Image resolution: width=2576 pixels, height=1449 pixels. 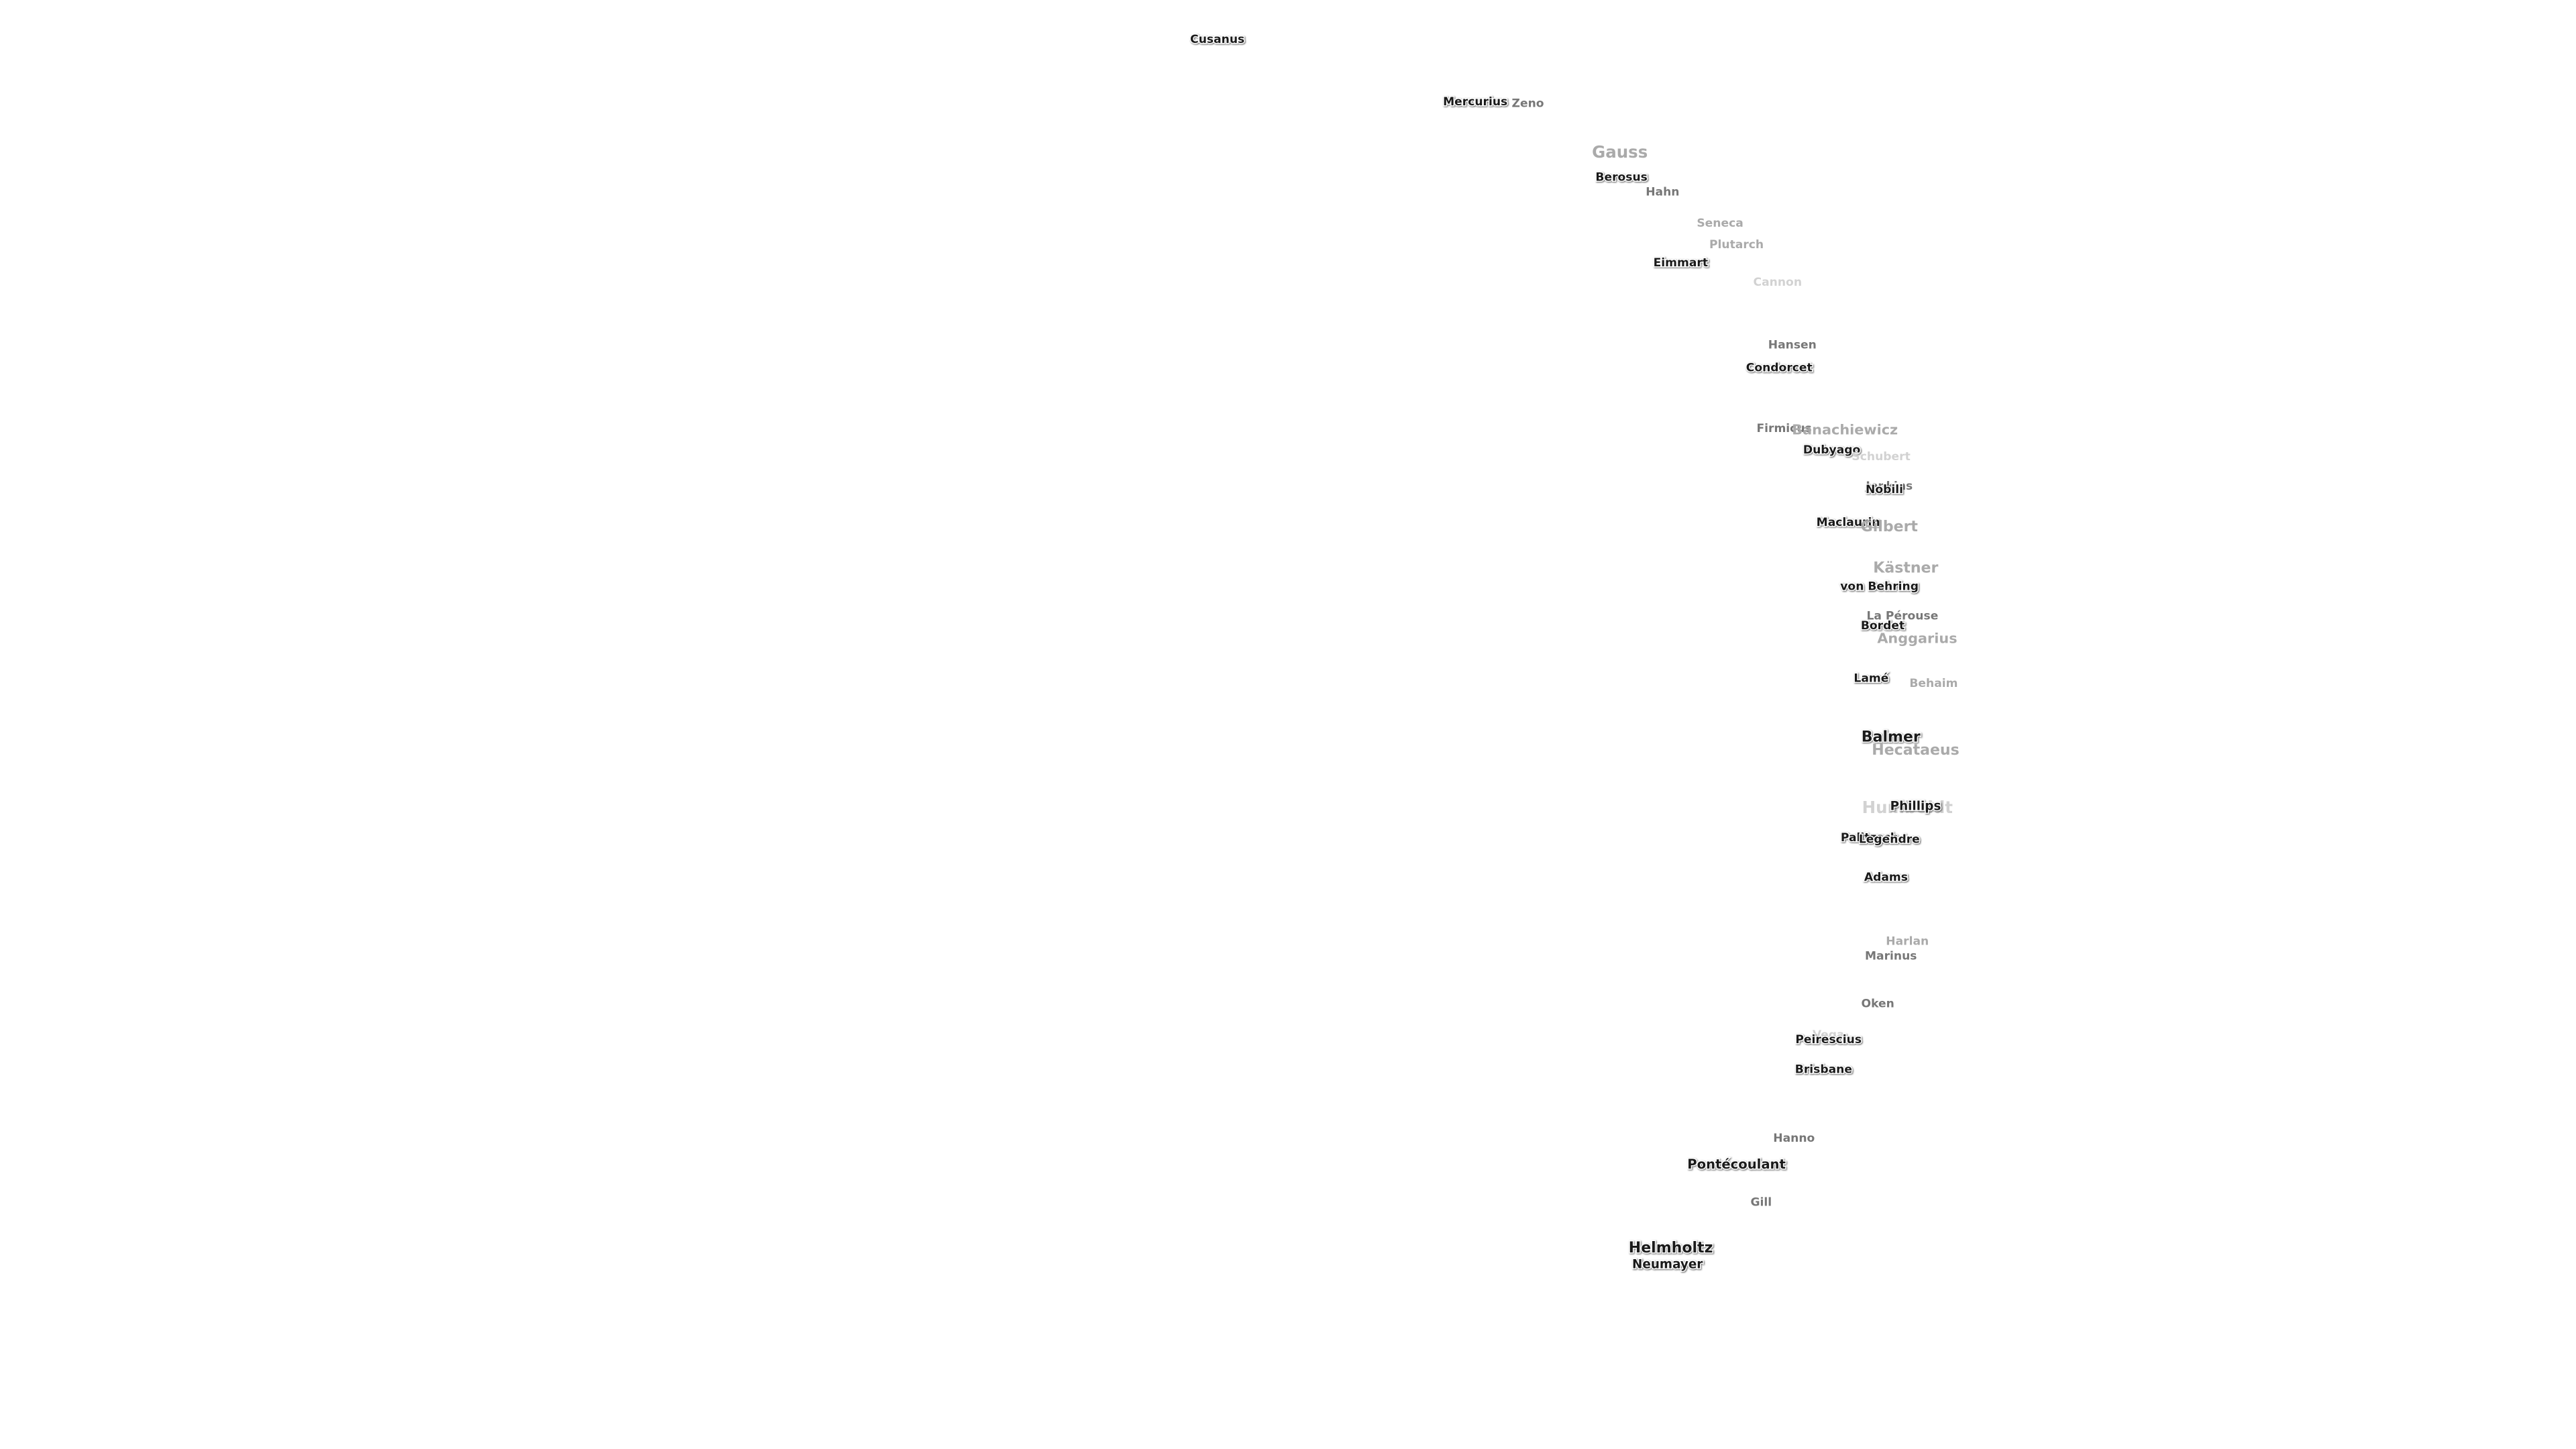 What do you see at coordinates (1891, 737) in the screenshot?
I see `crater-label: Balmer` at bounding box center [1891, 737].